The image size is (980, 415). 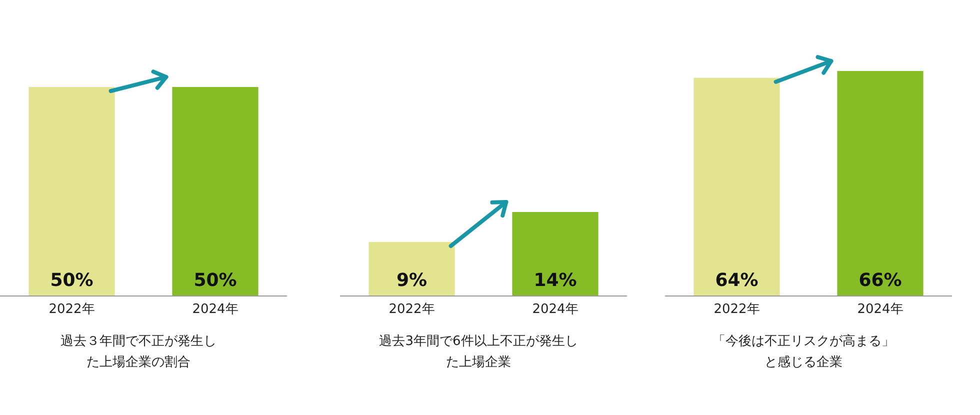 What do you see at coordinates (138, 352) in the screenshot?
I see `x-axis-title: 過去３年間で不正が発生した上場企業の割合` at bounding box center [138, 352].